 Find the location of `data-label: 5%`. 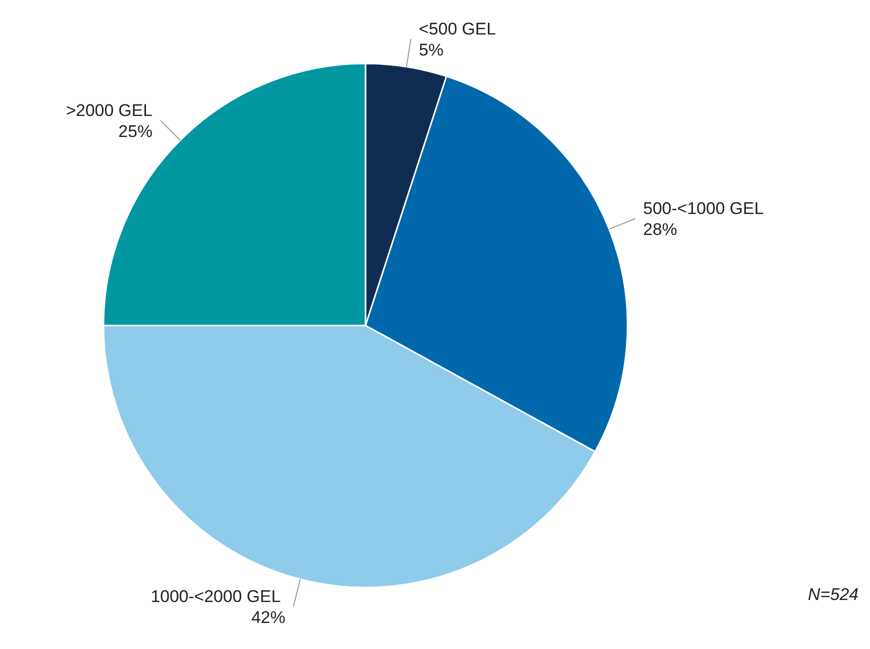

data-label: 5% is located at coordinates (431, 50).